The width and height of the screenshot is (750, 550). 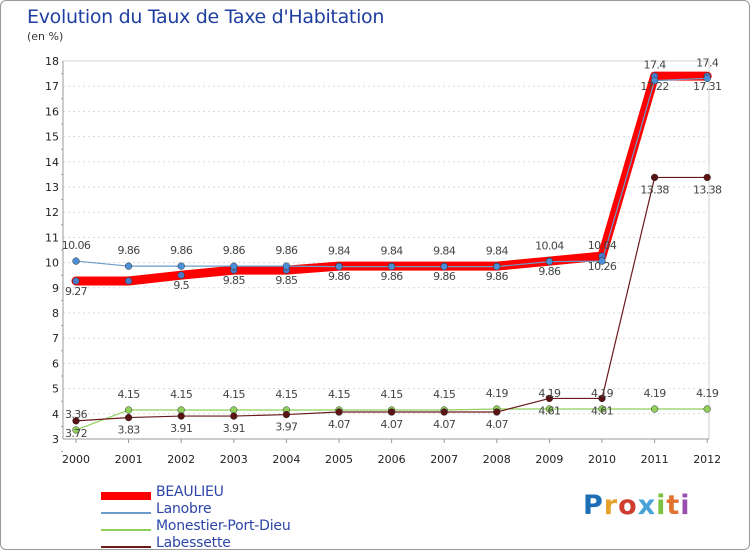 I want to click on legend-item-monestier: Monestier-Port-Dieu, so click(x=231, y=527).